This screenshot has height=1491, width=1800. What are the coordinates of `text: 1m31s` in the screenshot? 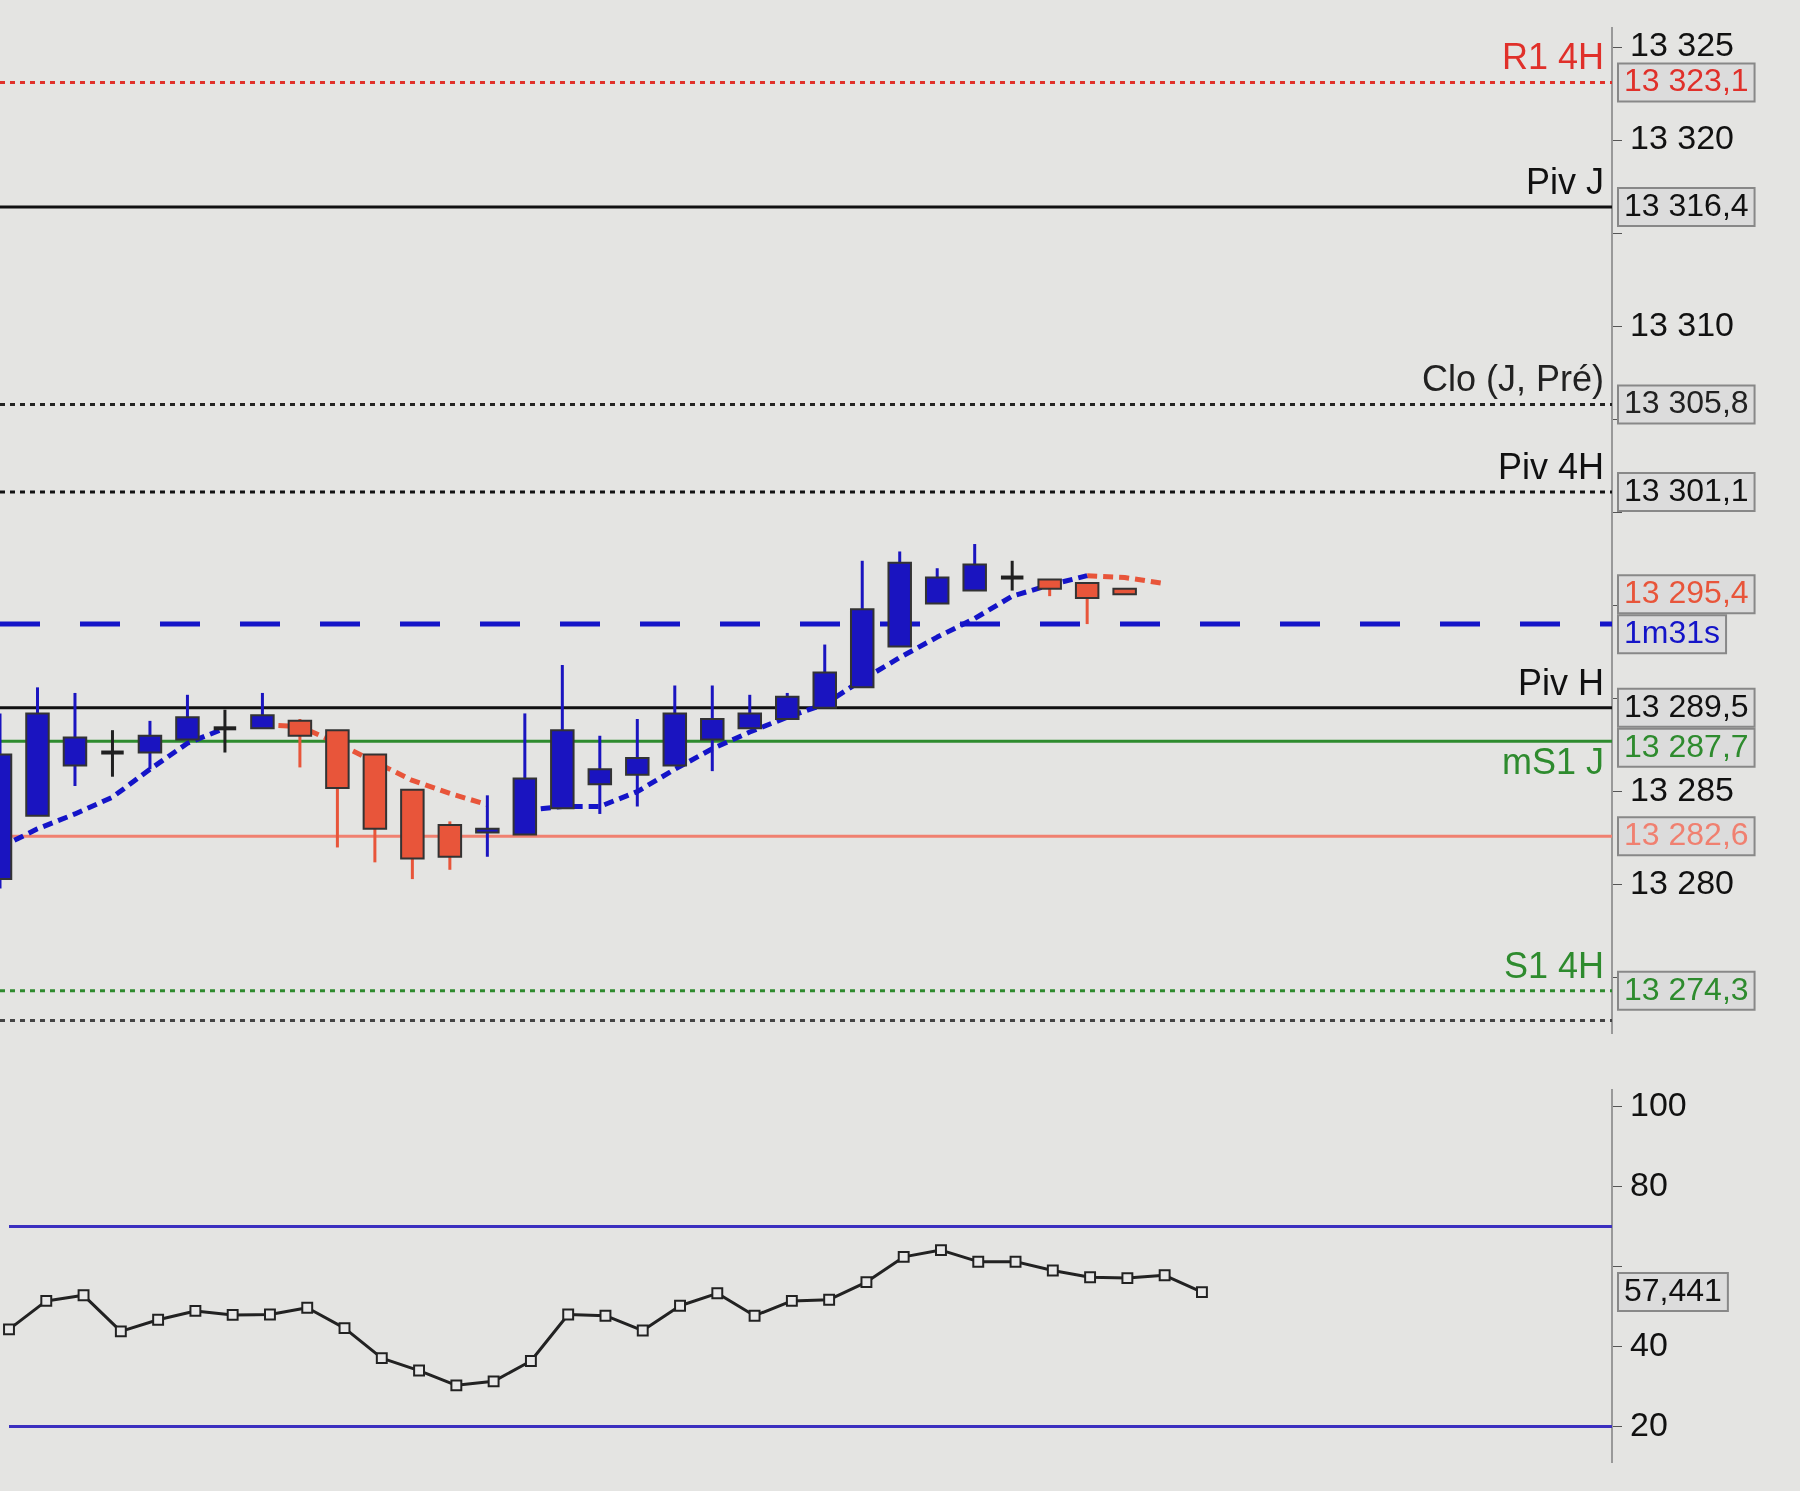 It's located at (1672, 632).